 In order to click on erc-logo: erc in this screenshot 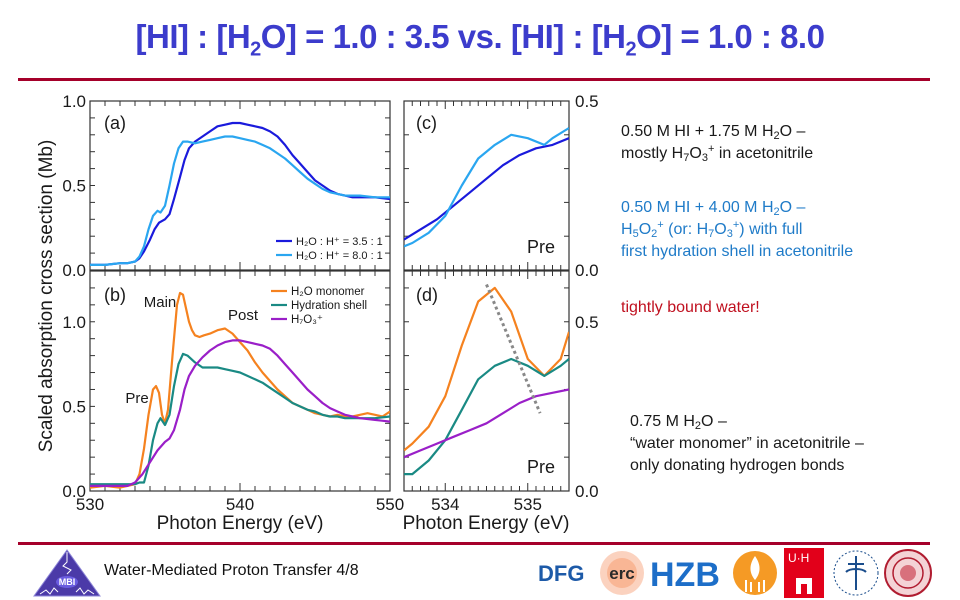, I will do `click(622, 573)`.